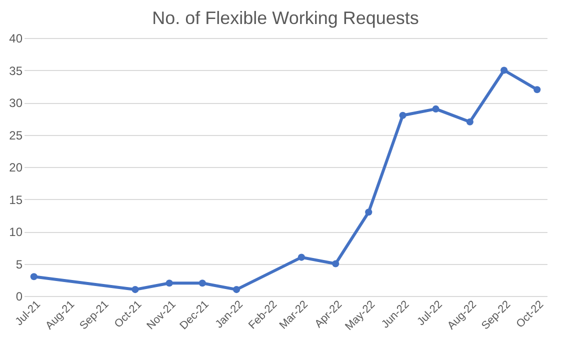 The height and width of the screenshot is (340, 567). I want to click on y-tick-label: 5, so click(19, 264).